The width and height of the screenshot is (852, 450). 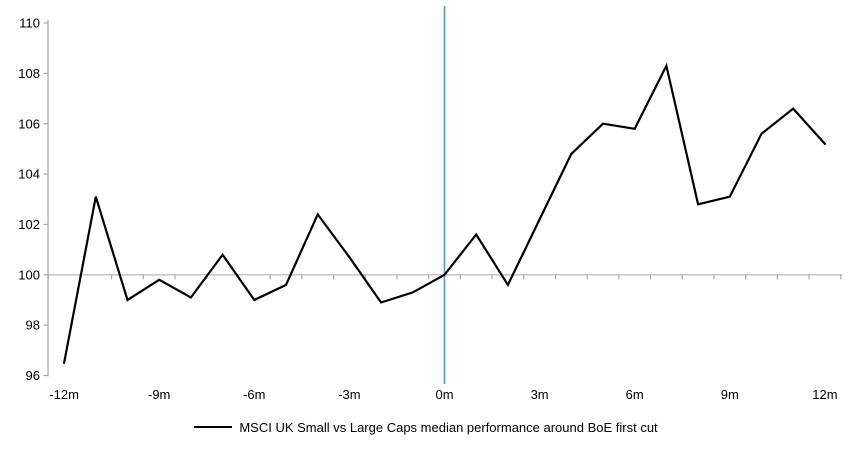 I want to click on x-axis-tick-label: 6m, so click(x=635, y=394).